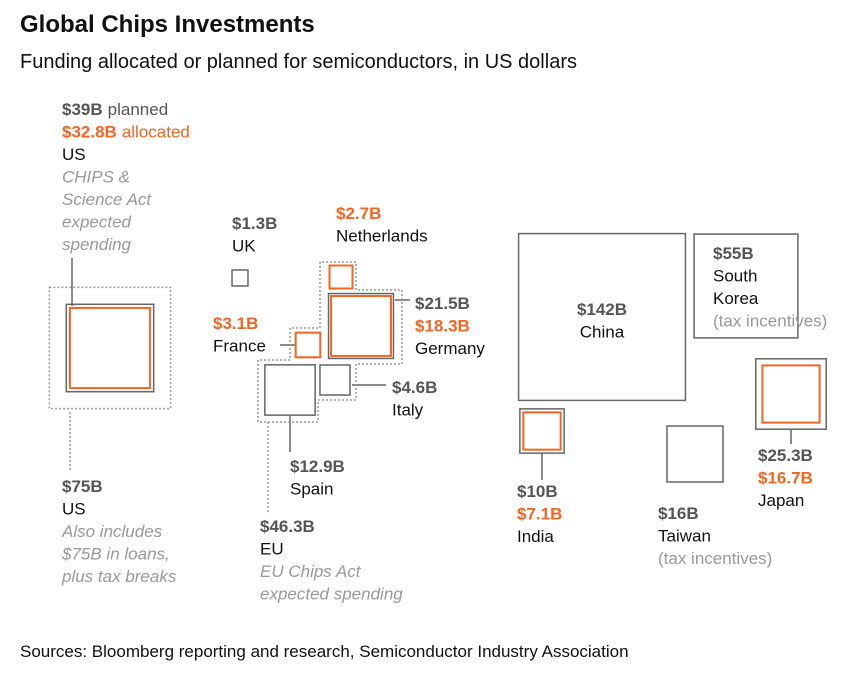 The width and height of the screenshot is (864, 686). I want to click on label: $18.3B, so click(442, 326).